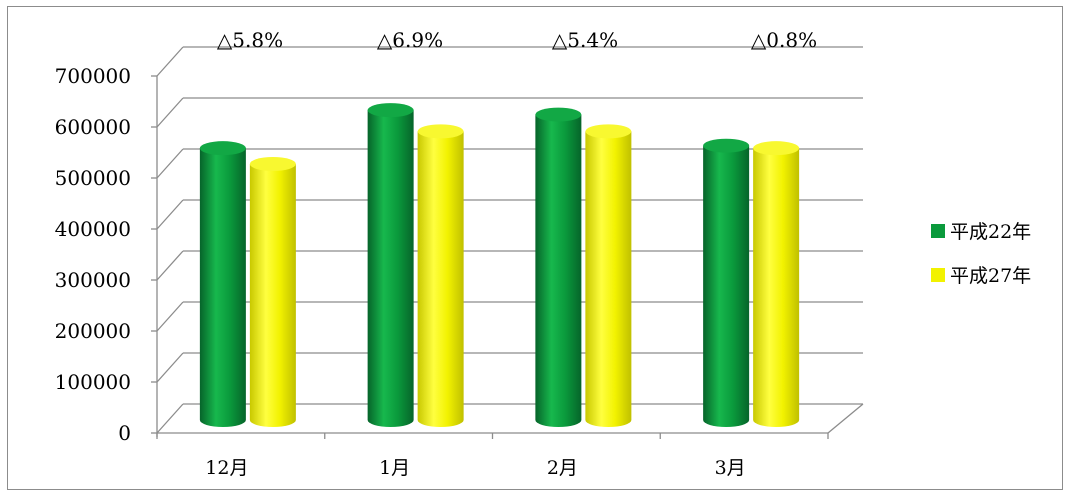 Image resolution: width=1072 pixels, height=497 pixels. I want to click on y-tick-label: 600000, so click(93, 127).